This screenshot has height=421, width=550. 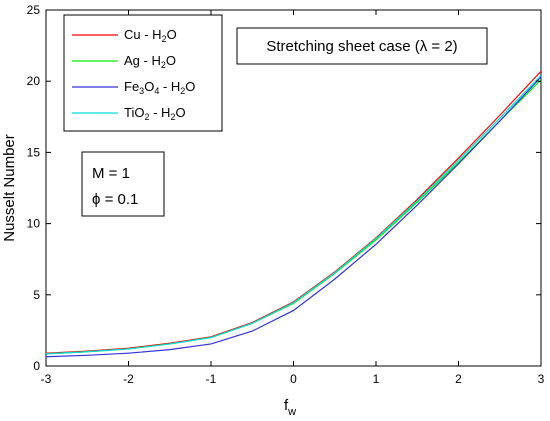 What do you see at coordinates (293, 379) in the screenshot?
I see `x-tick-label: 0` at bounding box center [293, 379].